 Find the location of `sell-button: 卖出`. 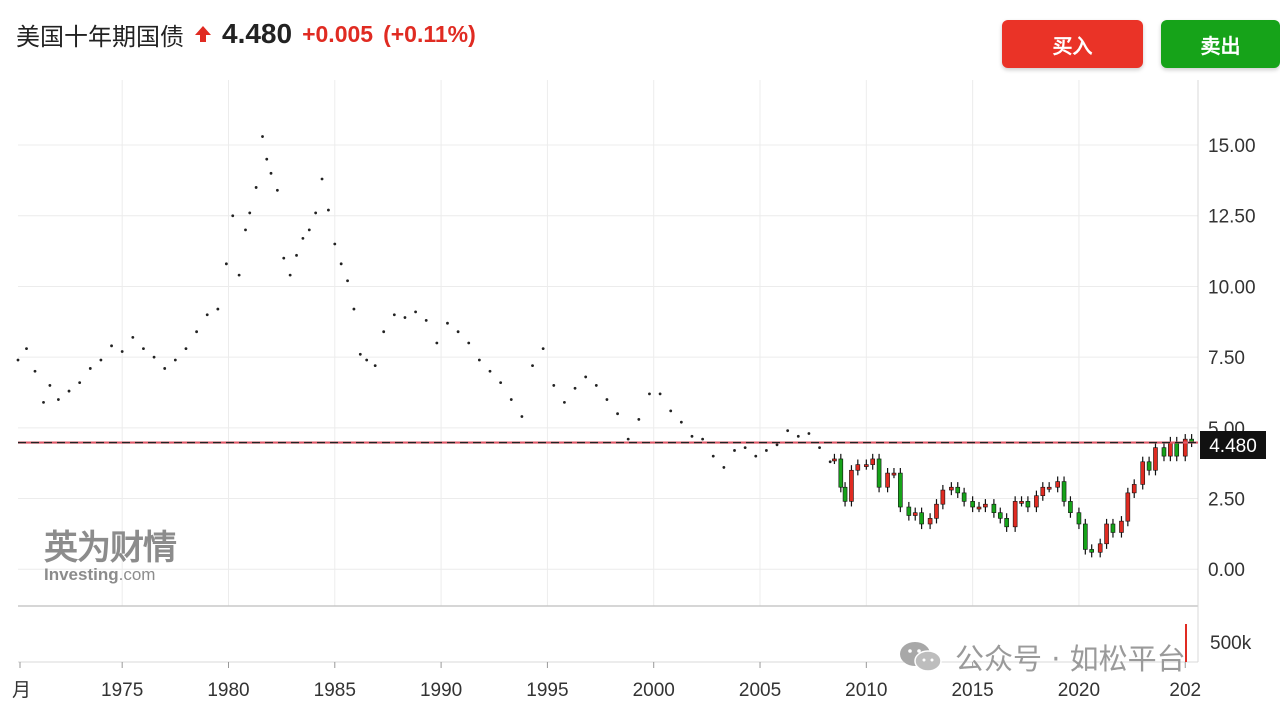

sell-button: 卖出 is located at coordinates (1220, 44).